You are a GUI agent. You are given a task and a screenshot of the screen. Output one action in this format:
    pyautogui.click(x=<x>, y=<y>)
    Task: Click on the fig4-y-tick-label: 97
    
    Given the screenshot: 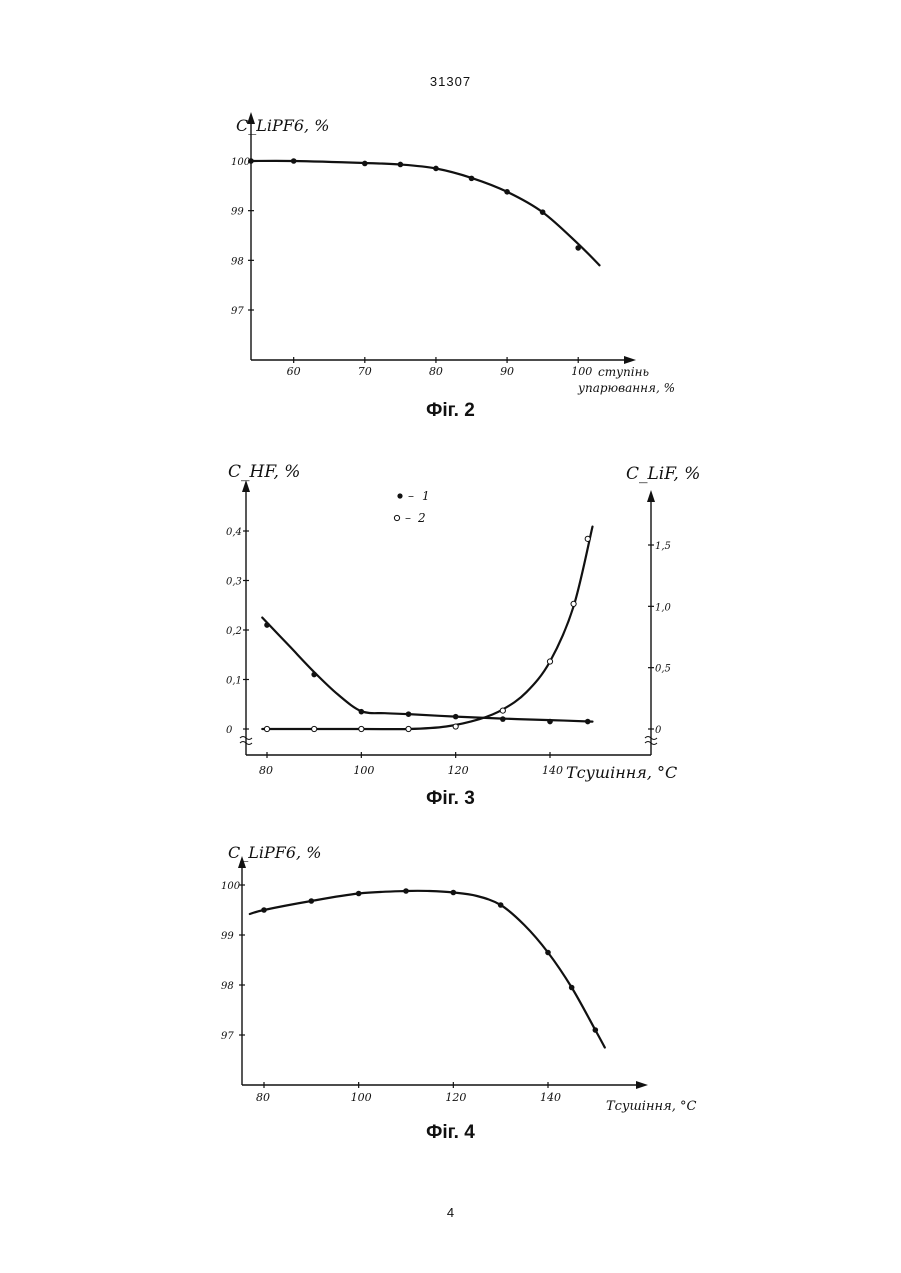 What is the action you would take?
    pyautogui.click(x=227, y=1036)
    